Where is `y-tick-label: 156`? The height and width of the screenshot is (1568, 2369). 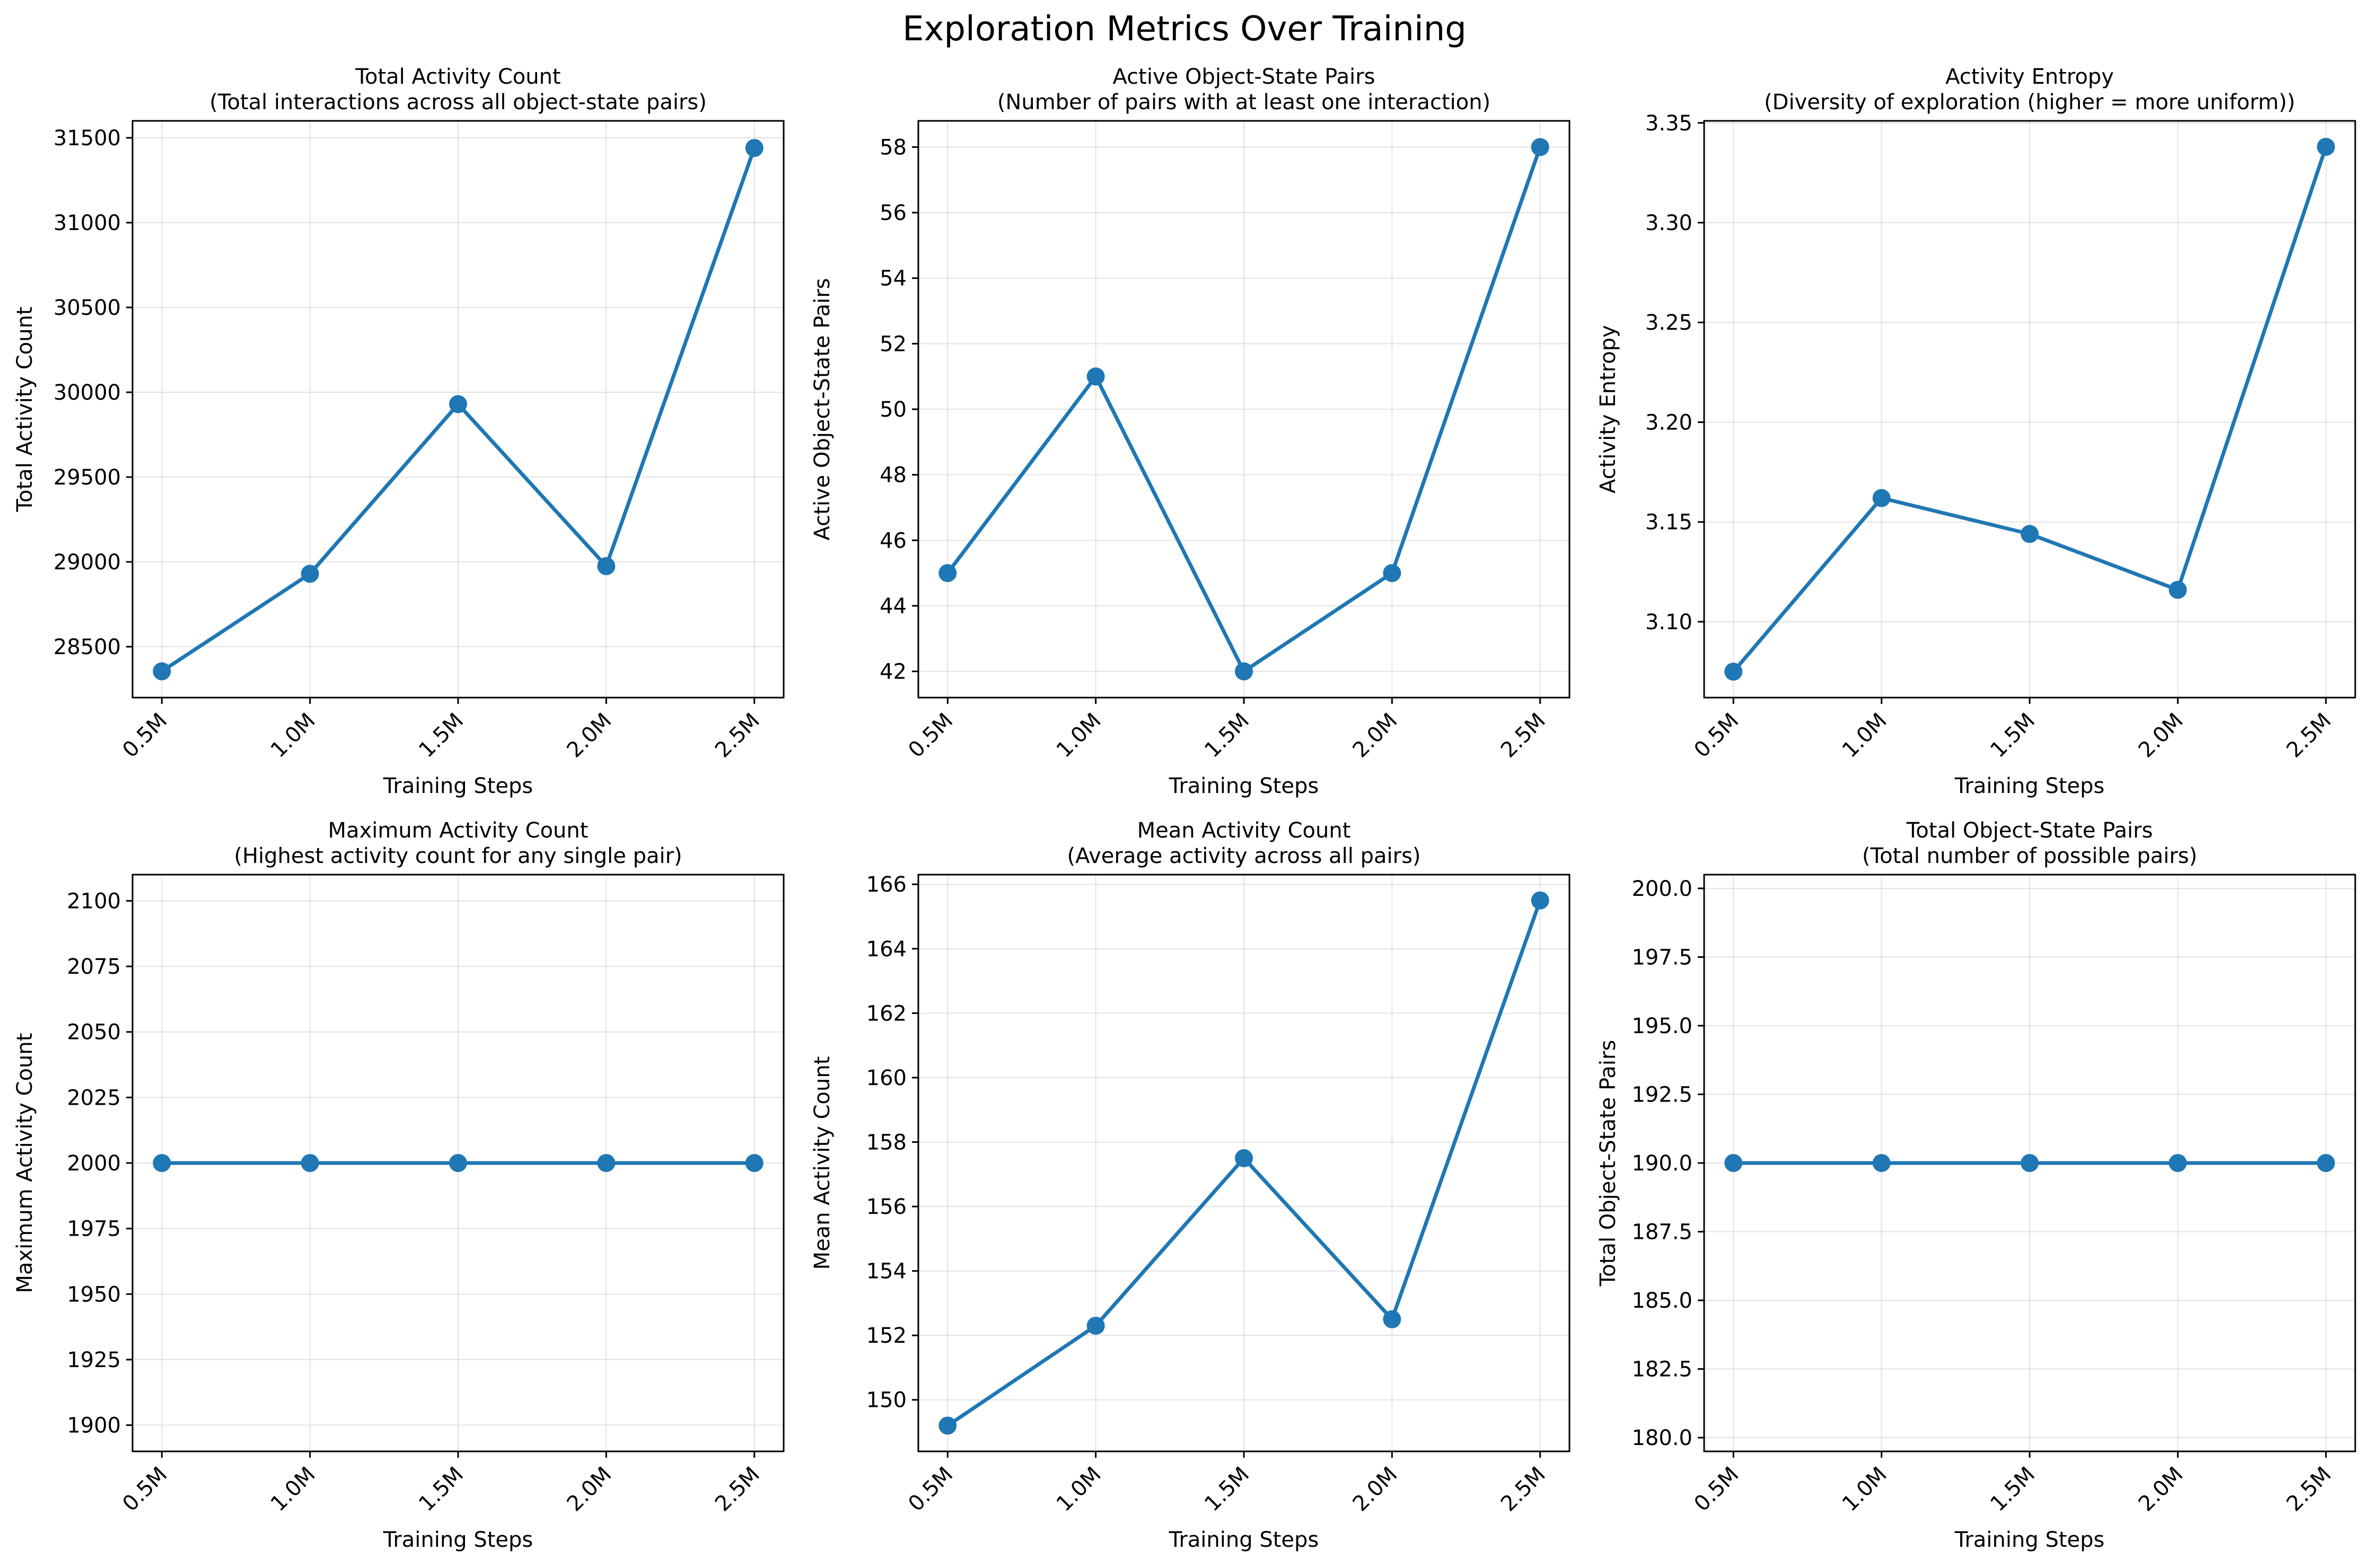 y-tick-label: 156 is located at coordinates (886, 1207).